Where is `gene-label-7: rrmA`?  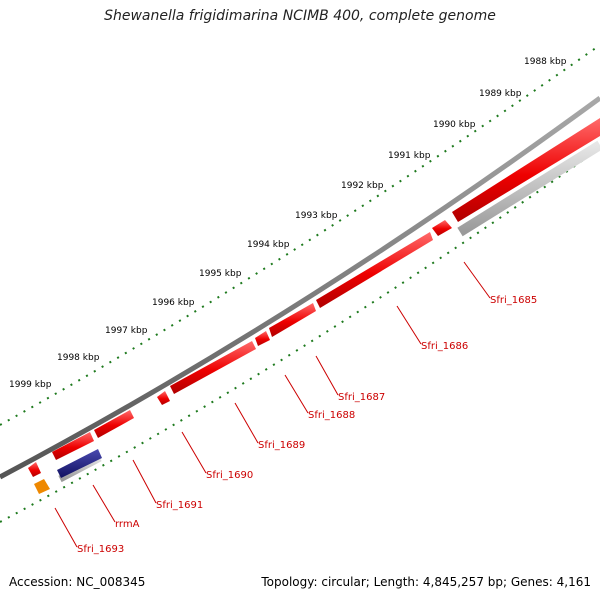 gene-label-7: rrmA is located at coordinates (127, 524).